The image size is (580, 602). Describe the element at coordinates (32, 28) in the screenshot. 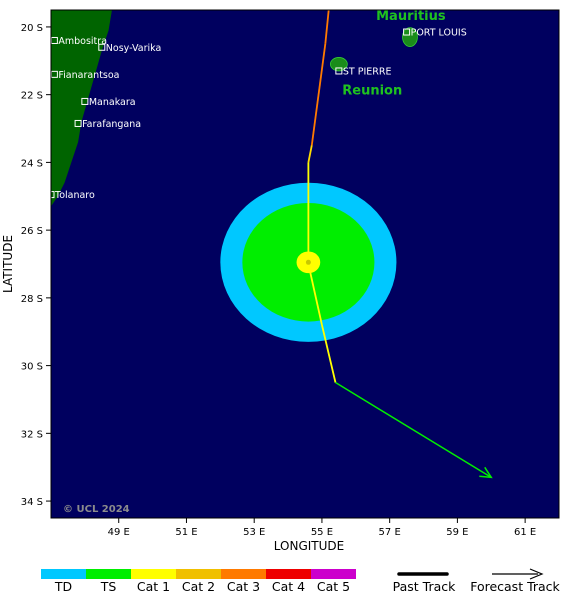

I see `y-tick-label: 20 S` at that location.